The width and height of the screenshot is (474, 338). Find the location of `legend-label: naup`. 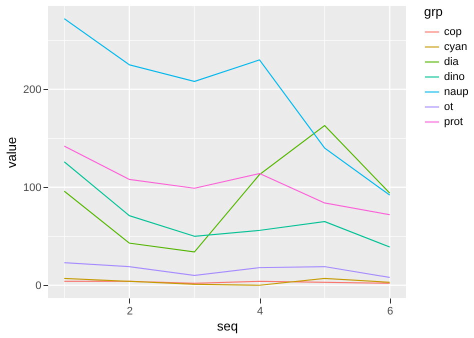

legend-label: naup is located at coordinates (456, 92).